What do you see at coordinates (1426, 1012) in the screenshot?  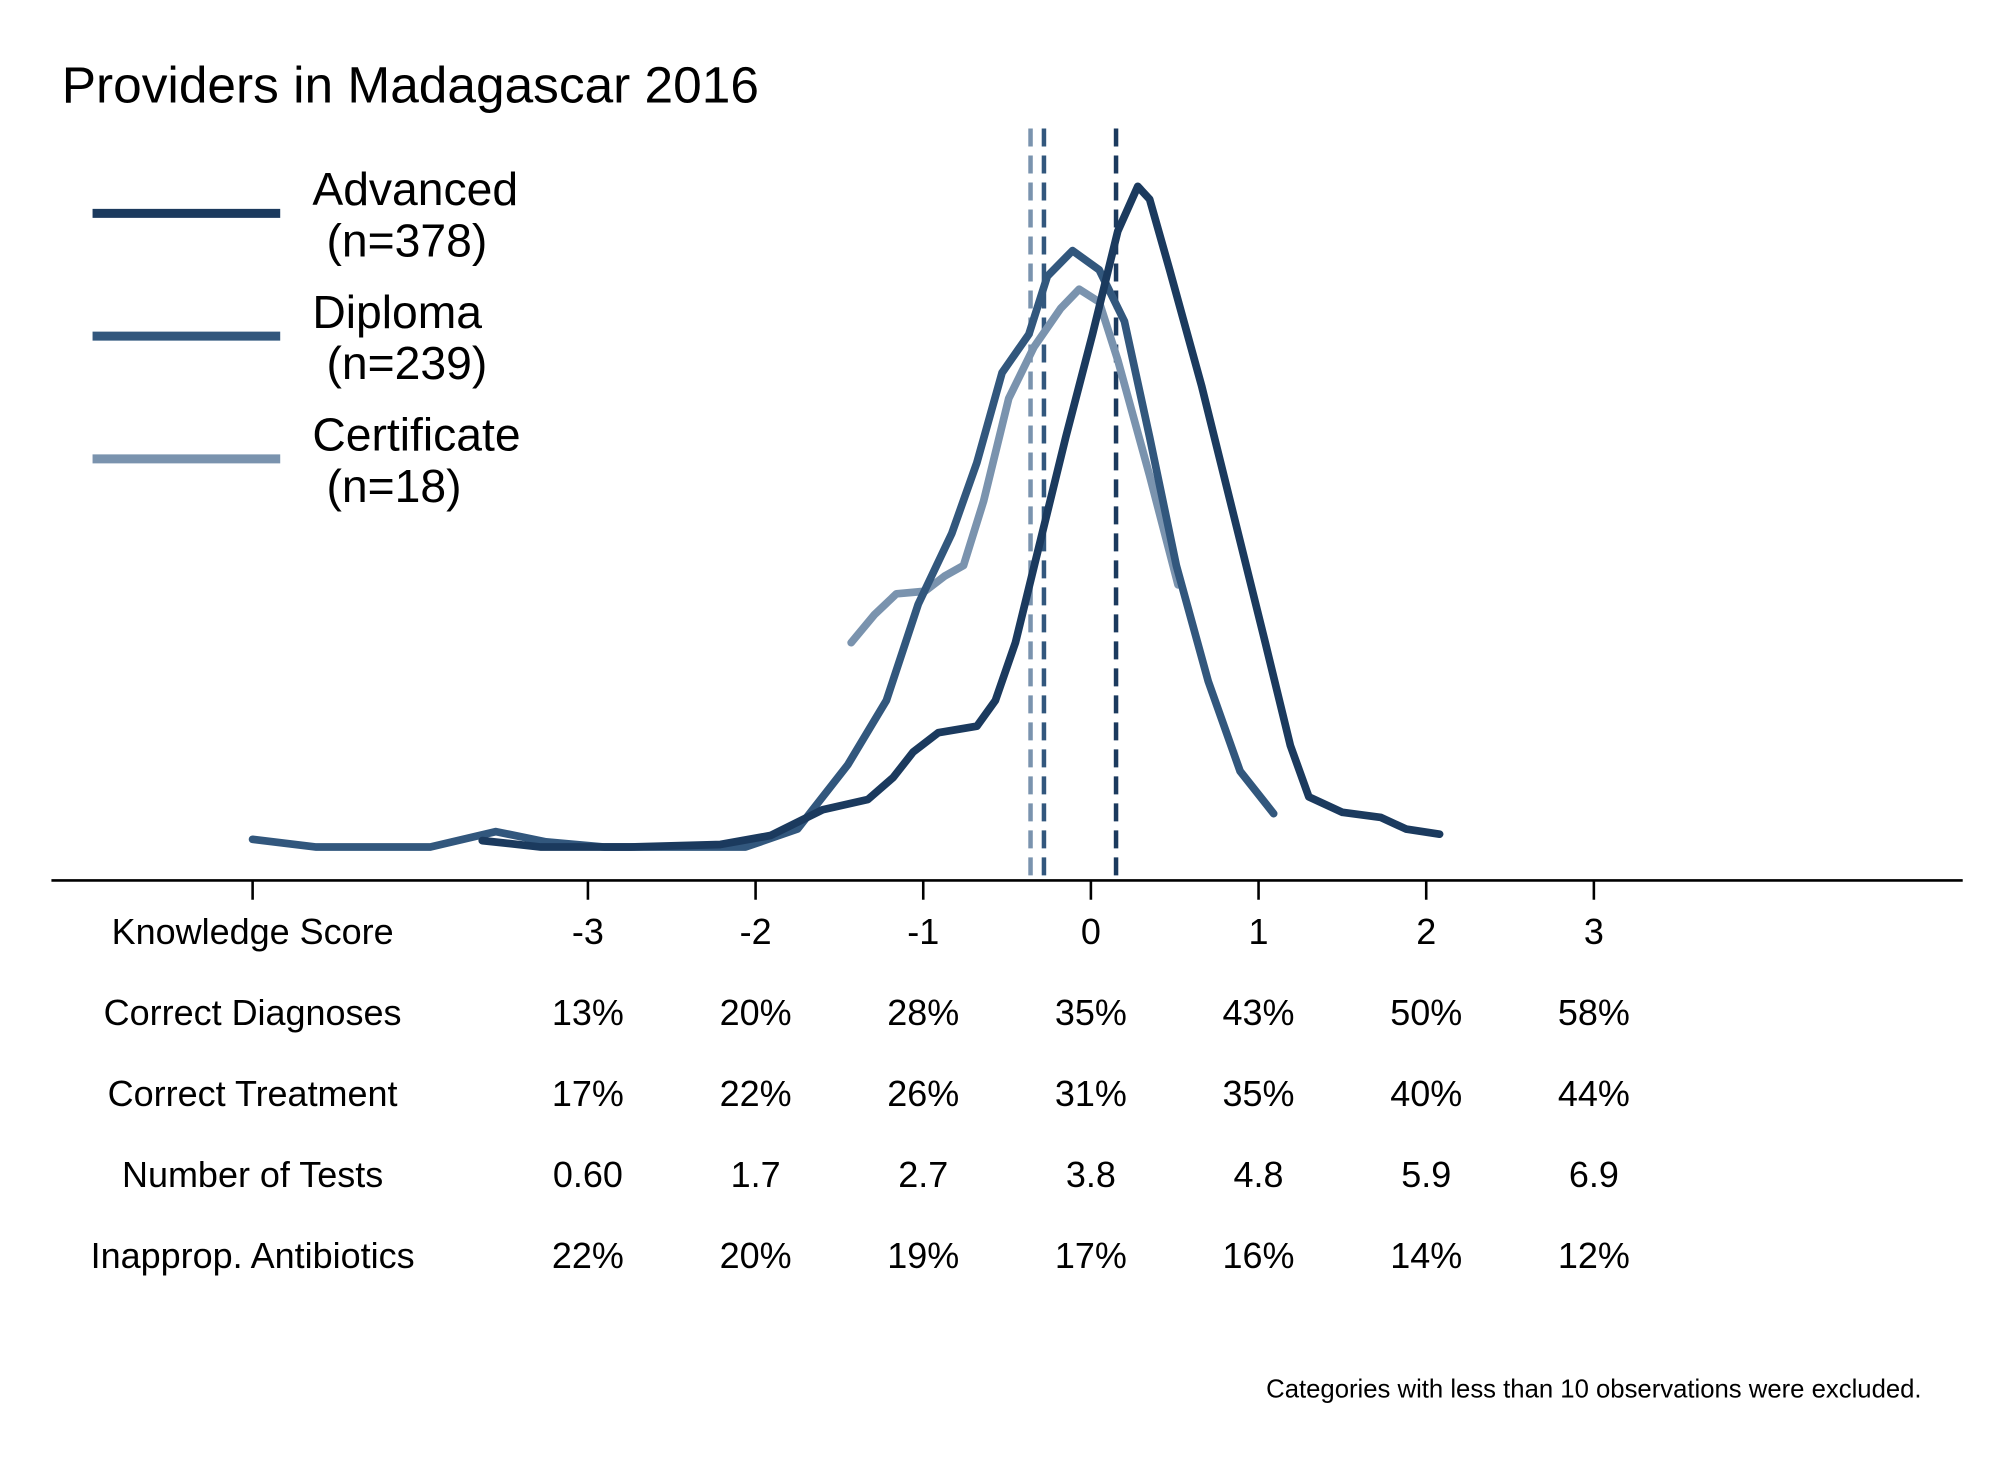 I see `table-cell: 50%` at bounding box center [1426, 1012].